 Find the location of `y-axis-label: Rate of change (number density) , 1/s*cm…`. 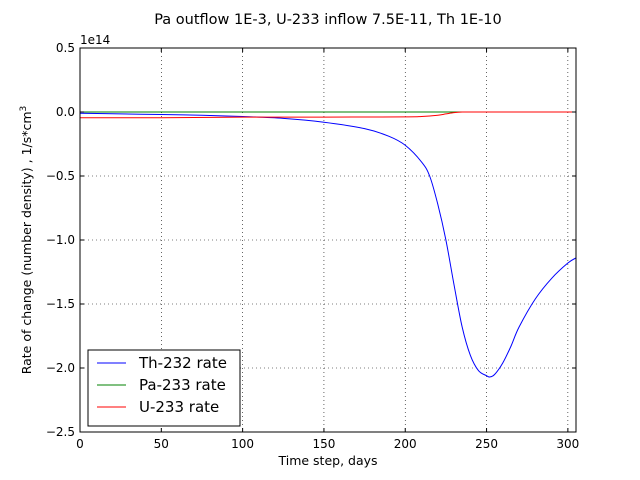

y-axis-label: Rate of change (number density) , 1/s*cm… is located at coordinates (26, 240).